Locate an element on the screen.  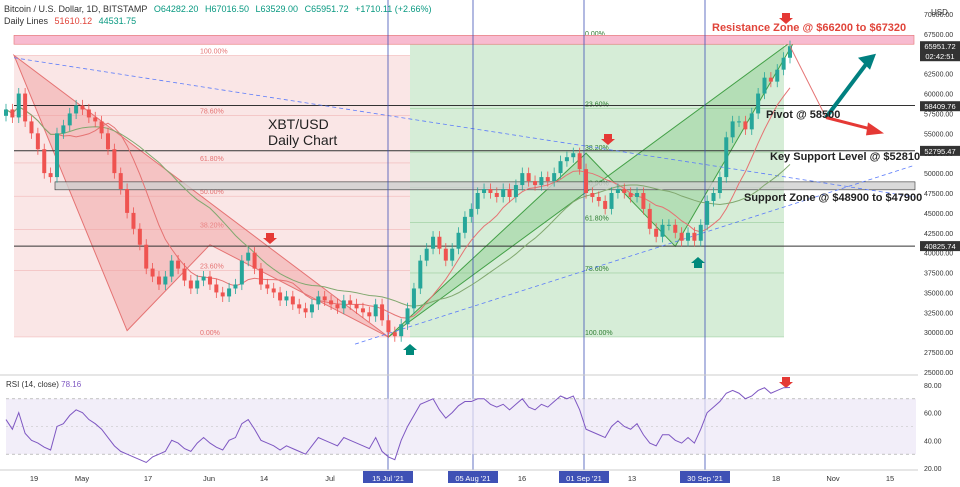
time-tick-label: 17 is located at coordinates (148, 478).